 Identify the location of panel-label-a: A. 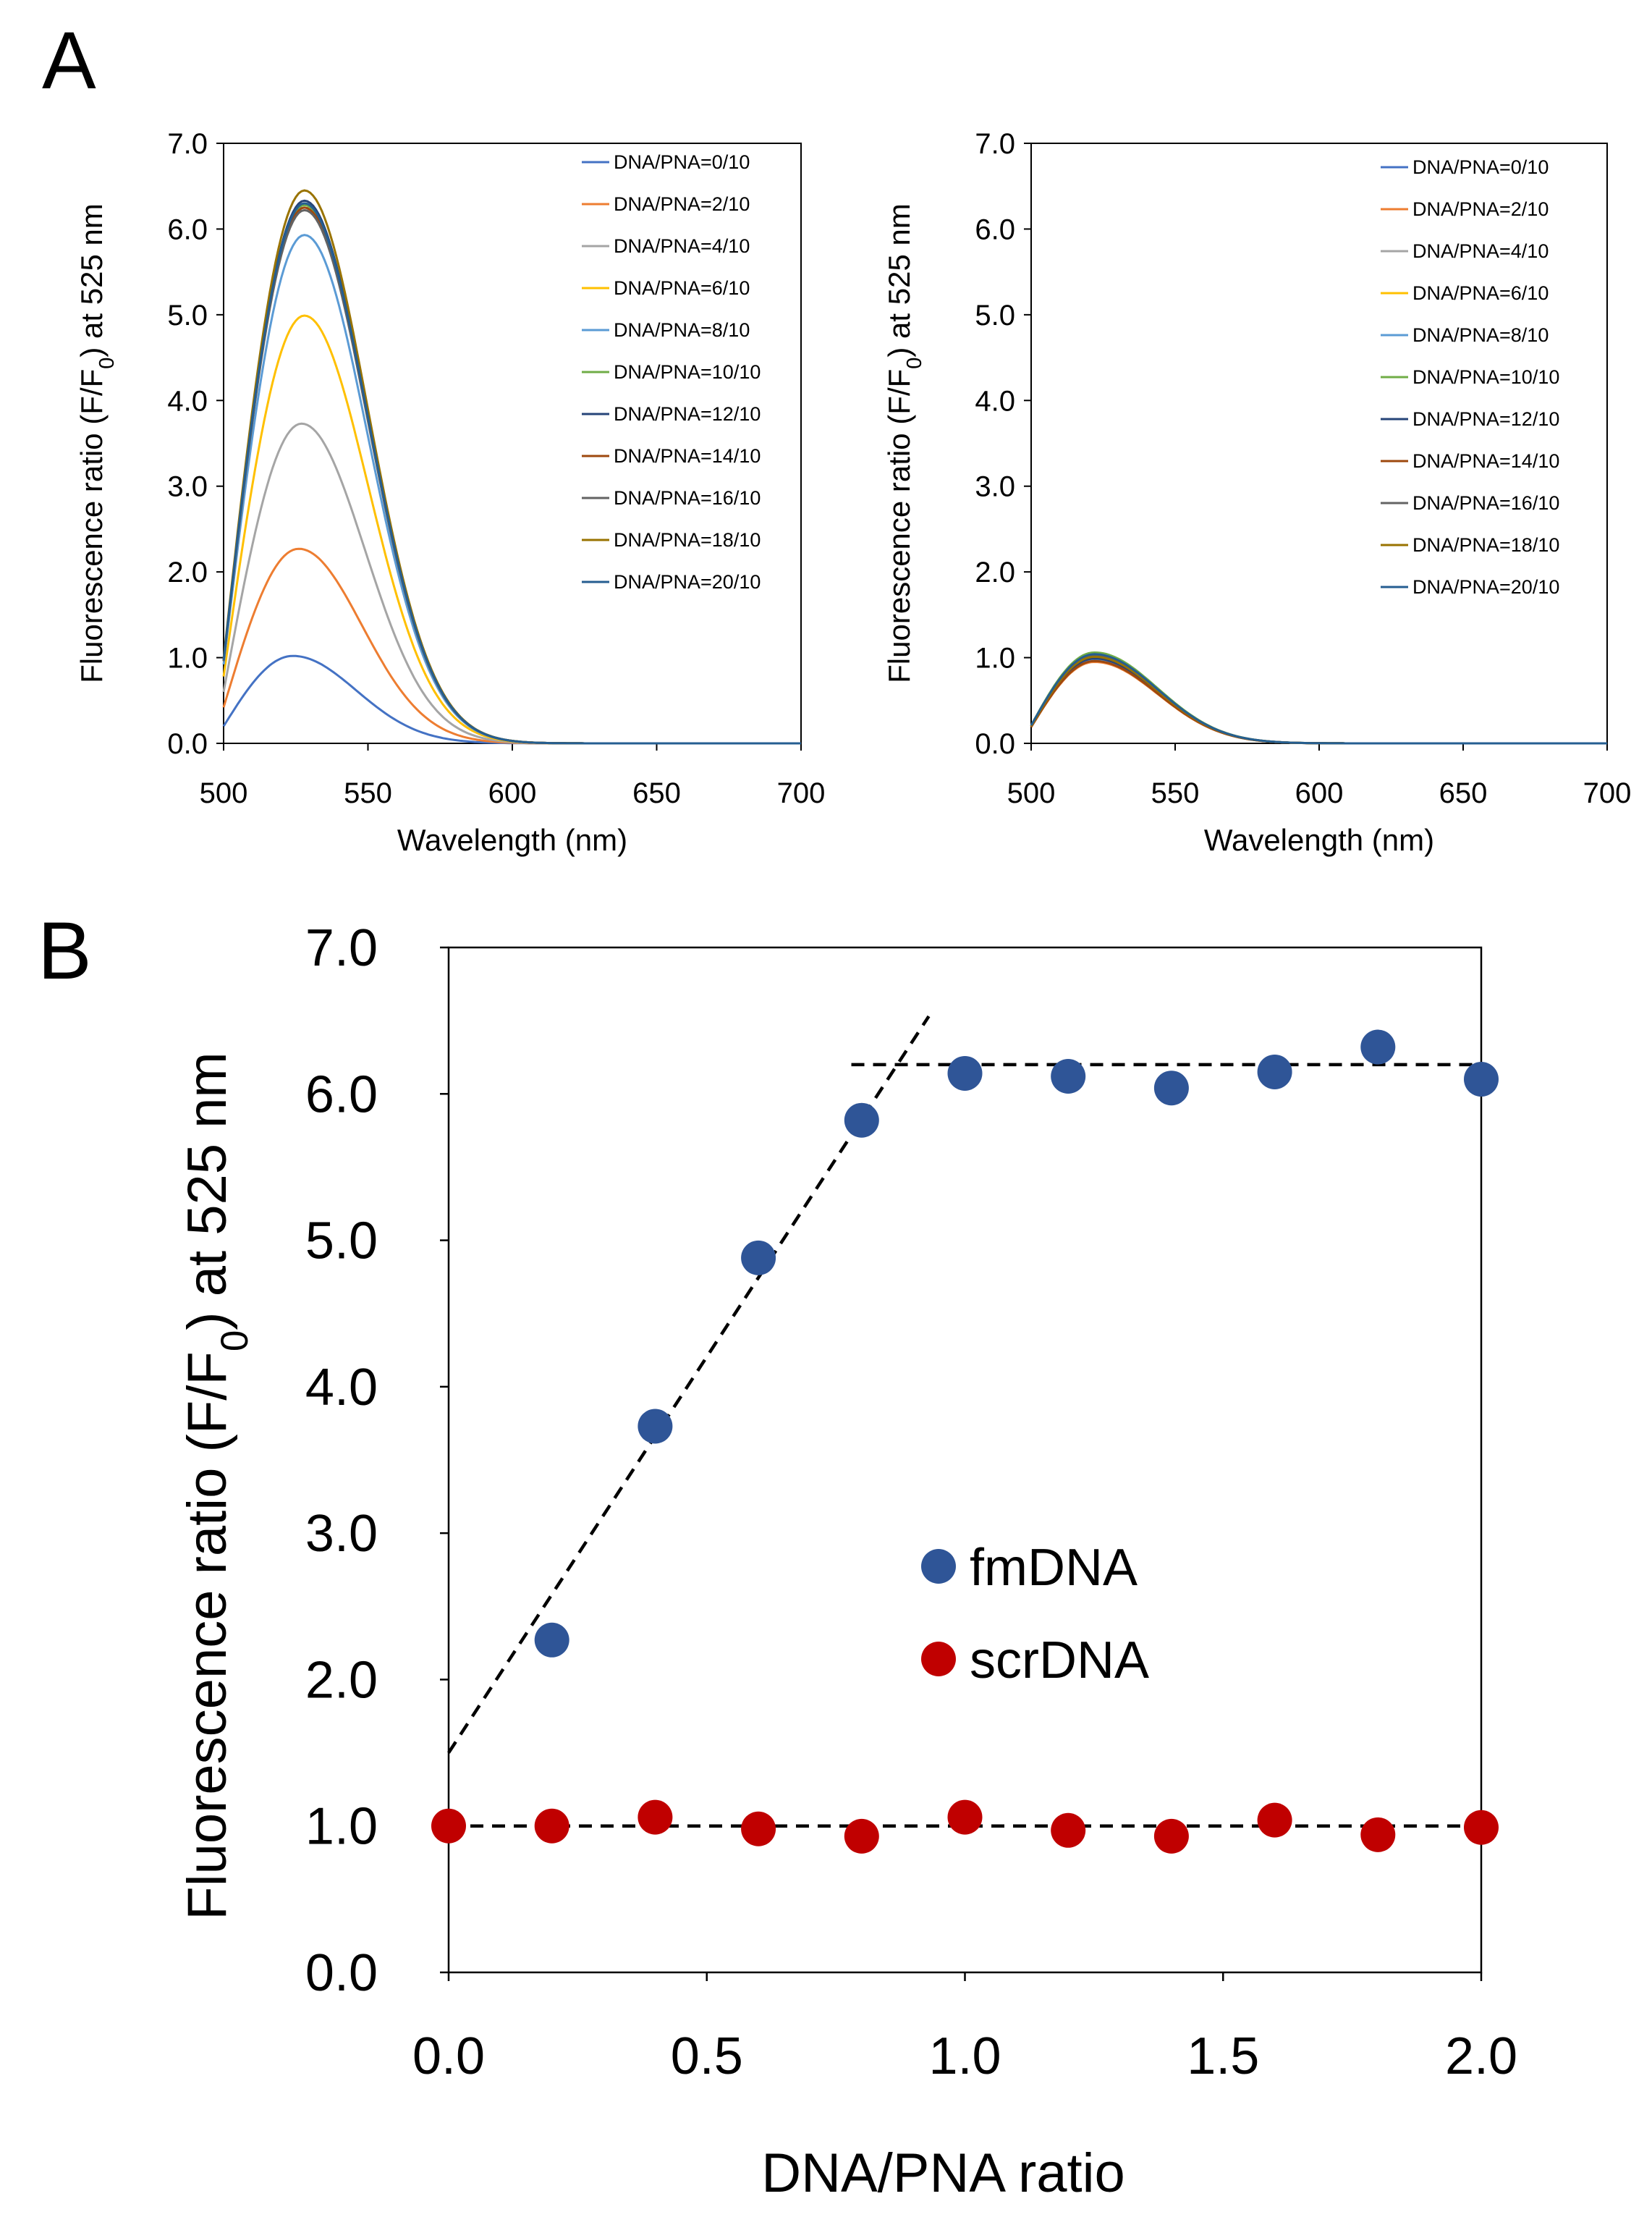
(69, 60).